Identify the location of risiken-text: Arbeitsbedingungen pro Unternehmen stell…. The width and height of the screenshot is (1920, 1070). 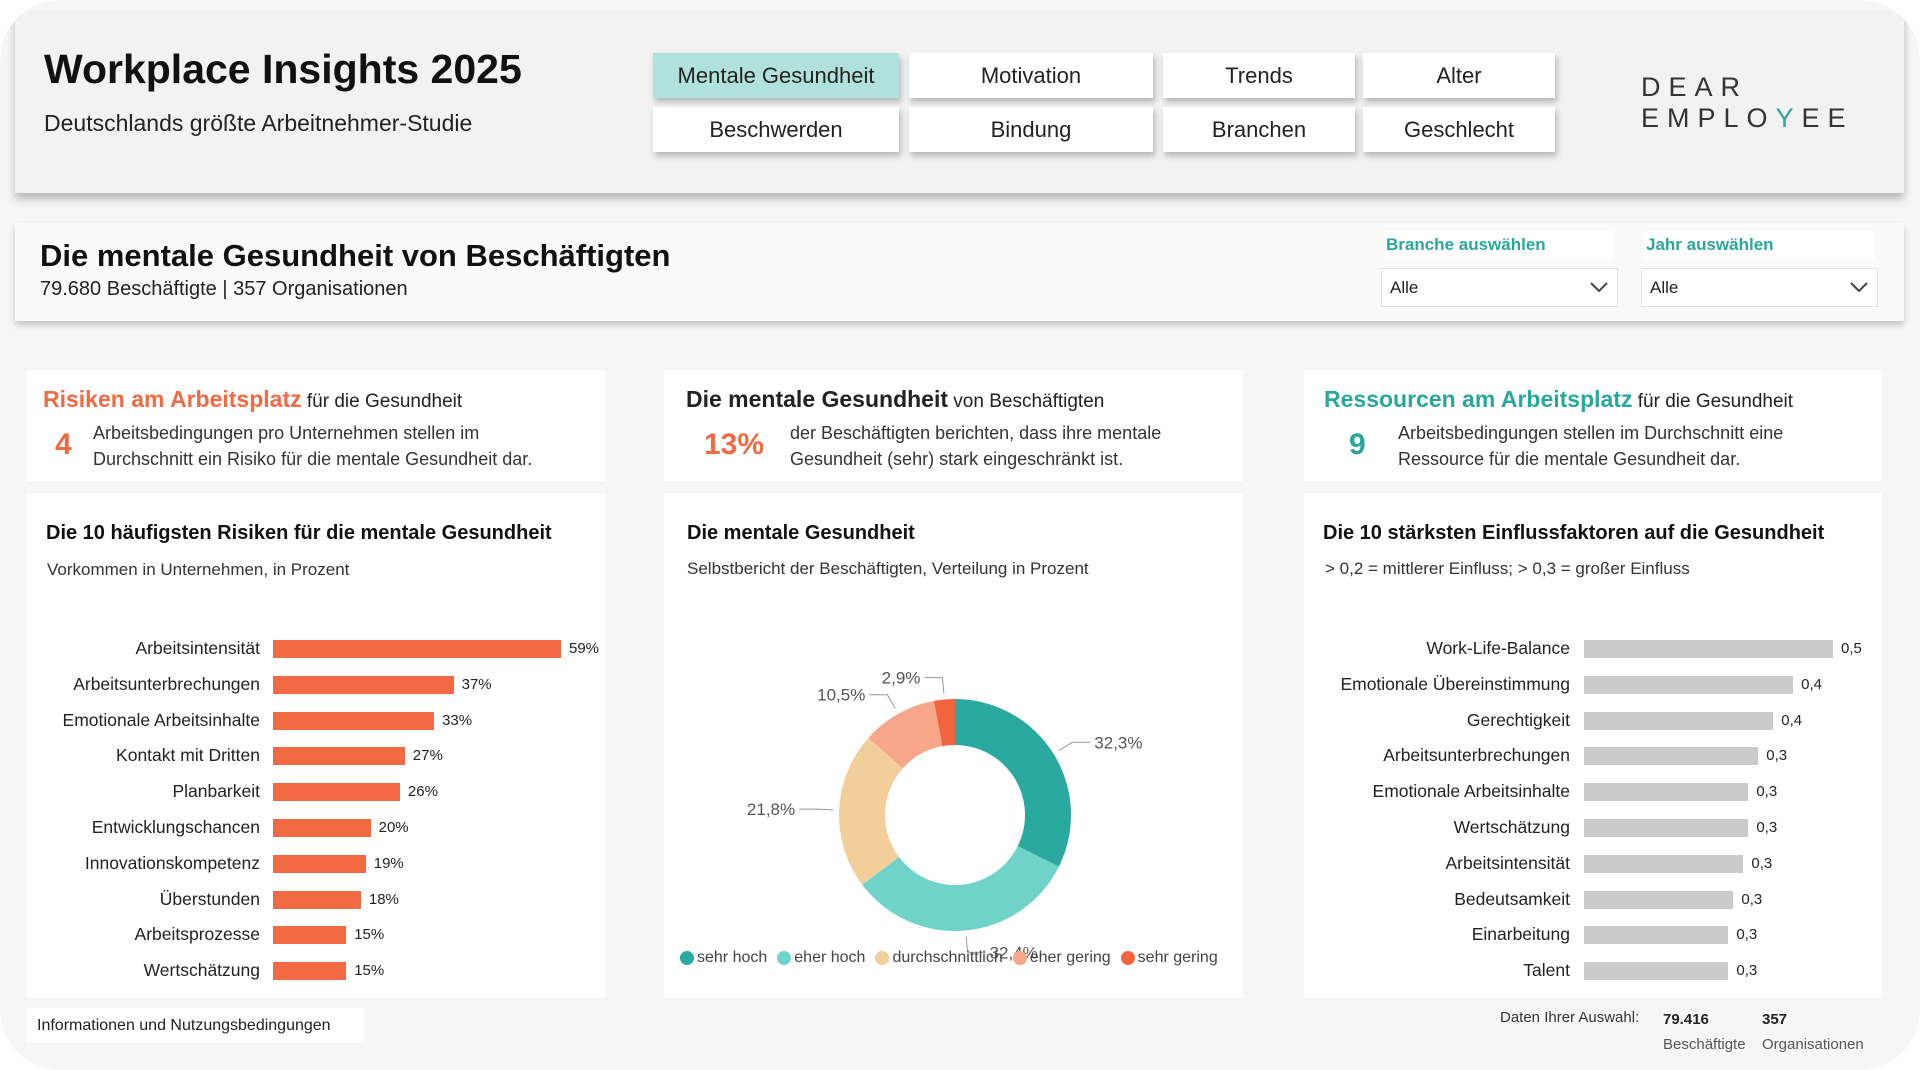
(313, 446).